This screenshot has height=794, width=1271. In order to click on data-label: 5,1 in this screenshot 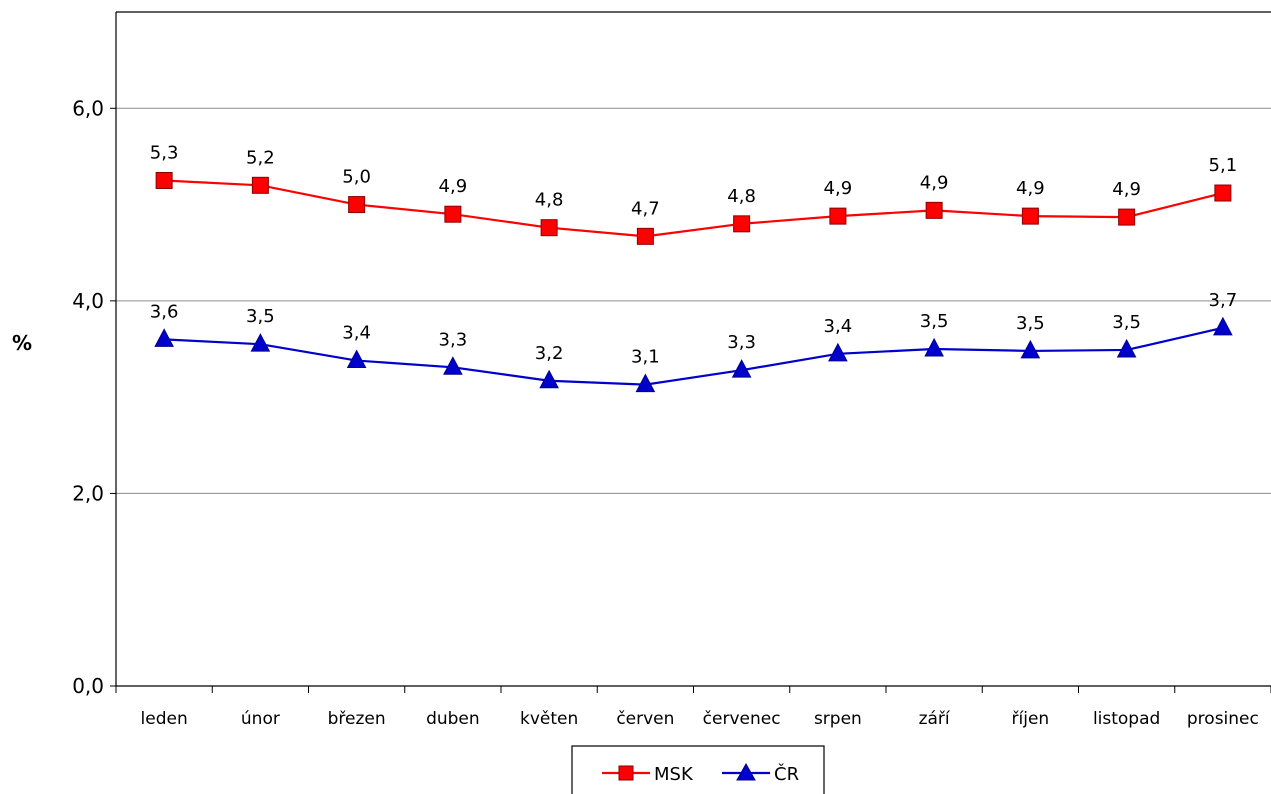, I will do `click(1223, 165)`.